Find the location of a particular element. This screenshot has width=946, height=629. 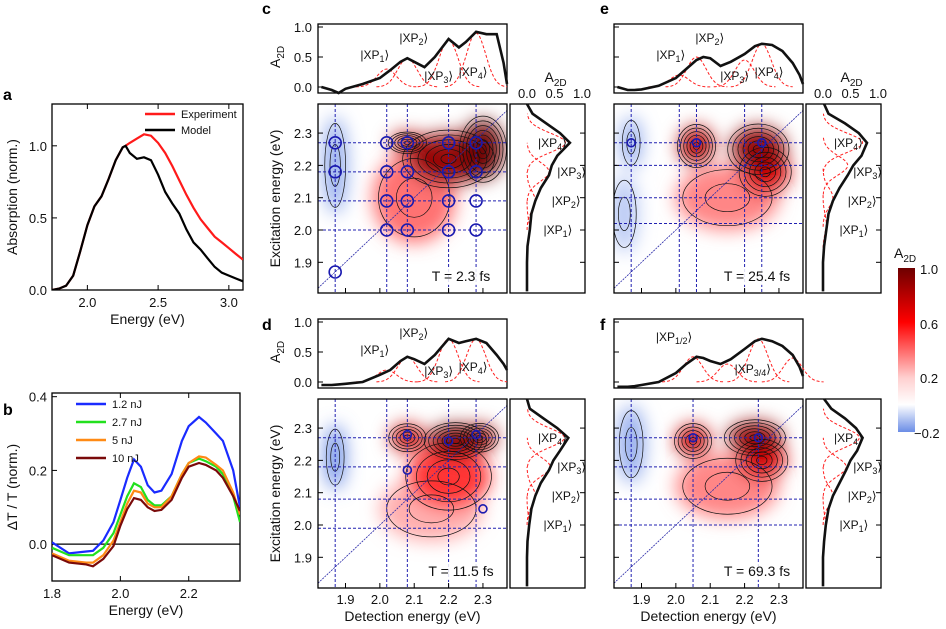

delay-label-bg is located at coordinates (757, 276).